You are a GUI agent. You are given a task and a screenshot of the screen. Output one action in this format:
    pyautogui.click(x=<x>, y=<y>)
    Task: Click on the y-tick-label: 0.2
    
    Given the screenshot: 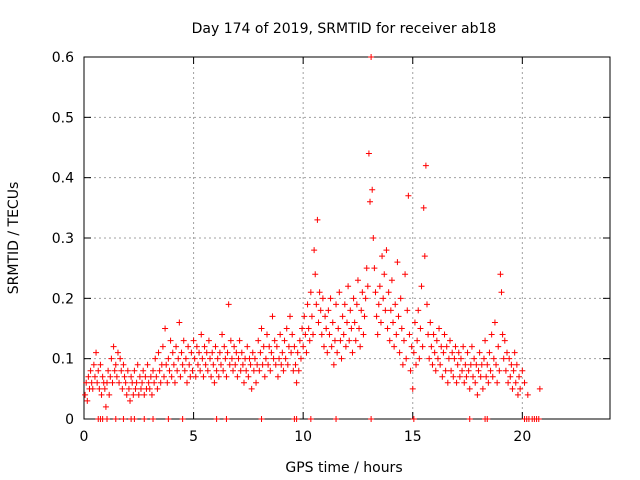 What is the action you would take?
    pyautogui.click(x=63, y=299)
    